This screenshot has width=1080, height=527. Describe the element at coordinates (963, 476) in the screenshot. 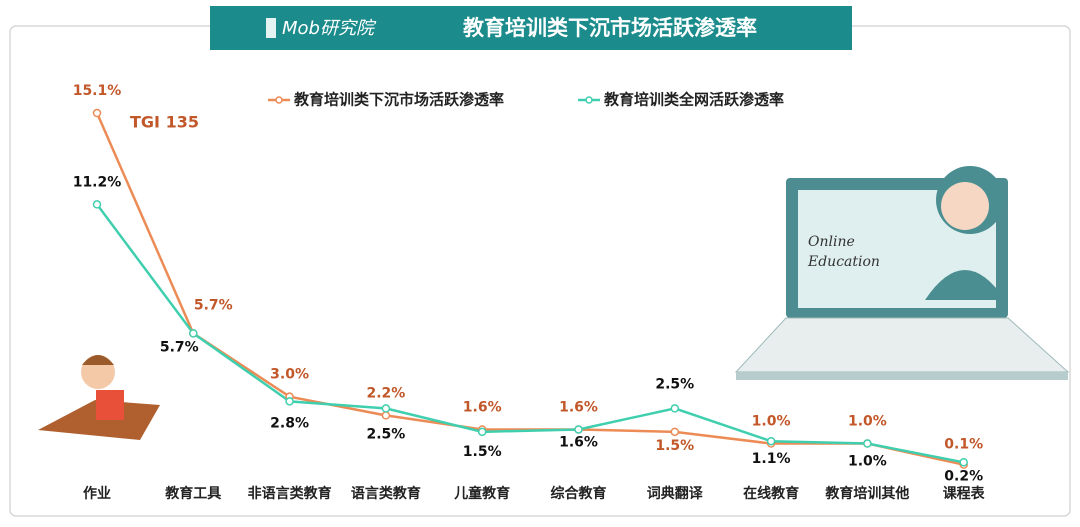

I see `value-label: 0.2%` at that location.